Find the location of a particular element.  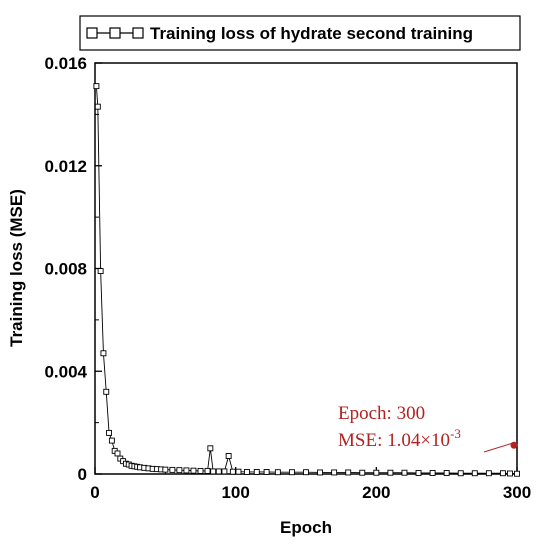

x-axis-title: Epoch is located at coordinates (306, 527).